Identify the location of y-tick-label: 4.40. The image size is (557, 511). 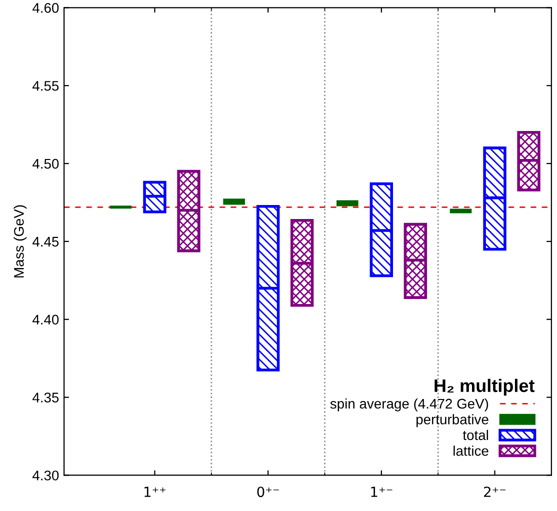
(45, 319).